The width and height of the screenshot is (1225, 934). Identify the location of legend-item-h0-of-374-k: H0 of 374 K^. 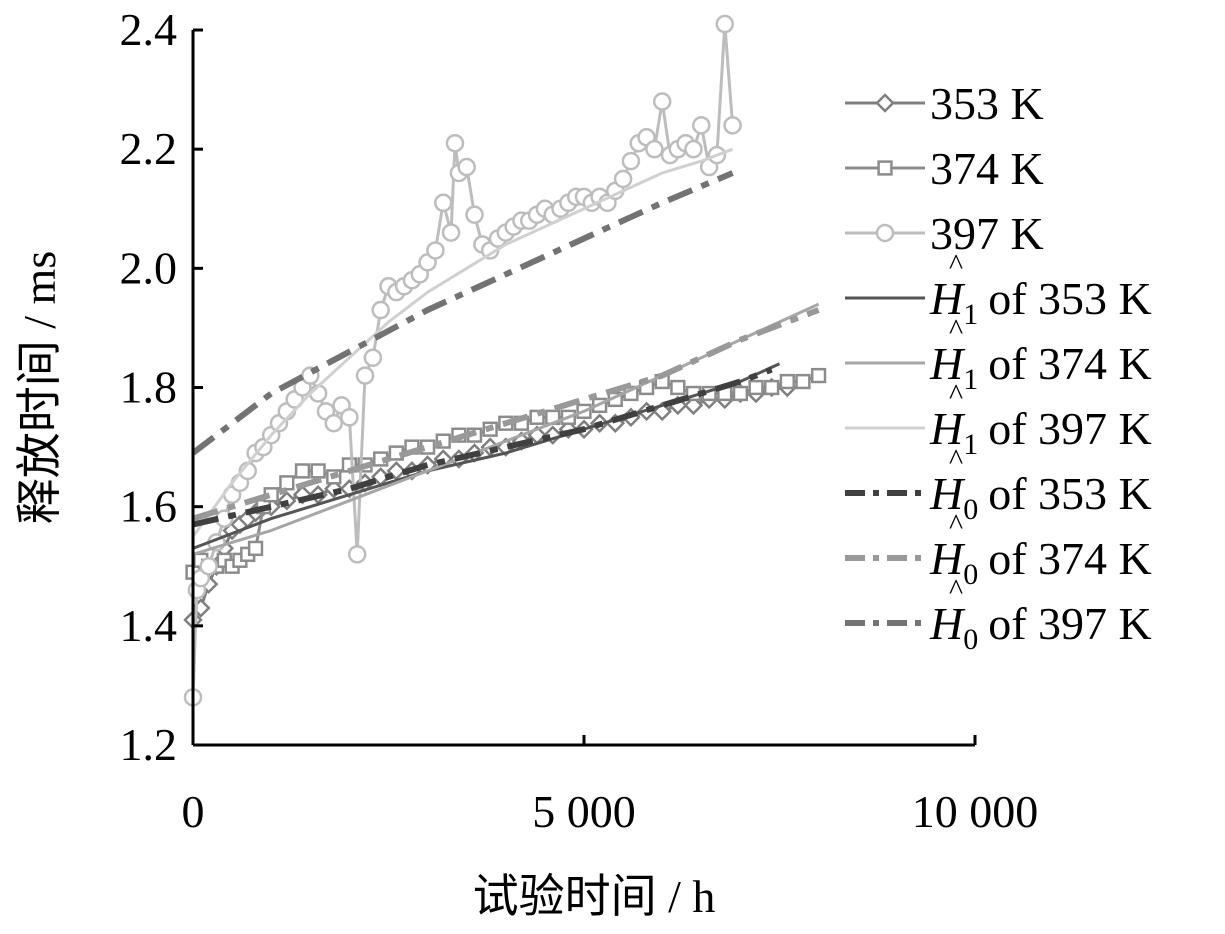
(998, 549).